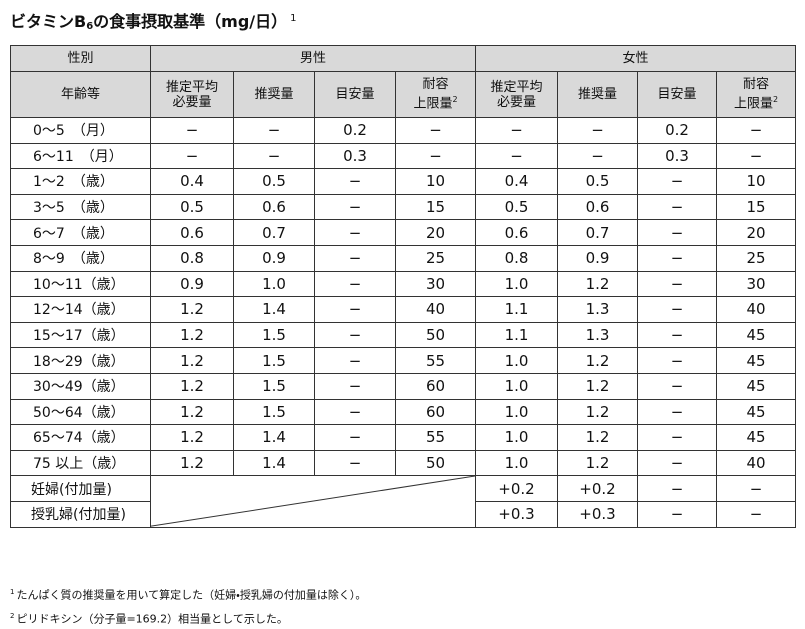 This screenshot has width=805, height=629. What do you see at coordinates (403, 360) in the screenshot?
I see `data-row: 18～29（歳） 1.2 1.5−55 1.0 1.2−45` at bounding box center [403, 360].